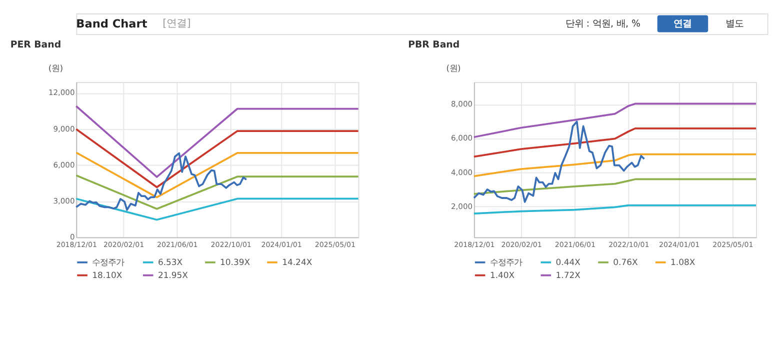 Image resolution: width=773 pixels, height=344 pixels. I want to click on y-tick-label: 3,000, so click(64, 201).